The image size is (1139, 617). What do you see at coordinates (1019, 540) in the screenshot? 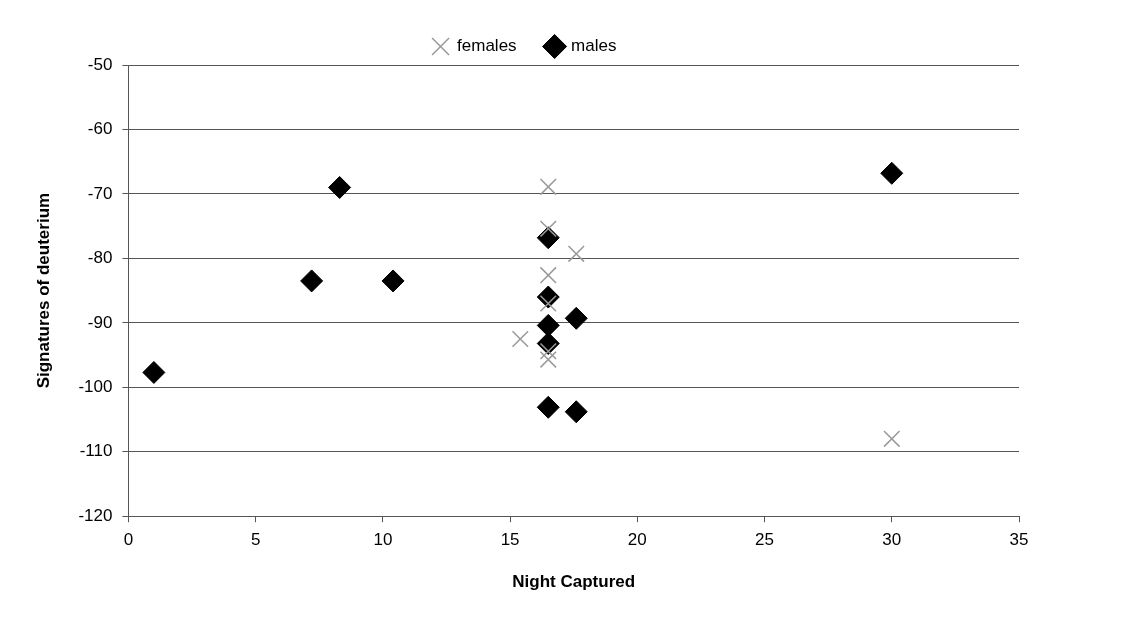
I see `x-tick-label: 35` at bounding box center [1019, 540].